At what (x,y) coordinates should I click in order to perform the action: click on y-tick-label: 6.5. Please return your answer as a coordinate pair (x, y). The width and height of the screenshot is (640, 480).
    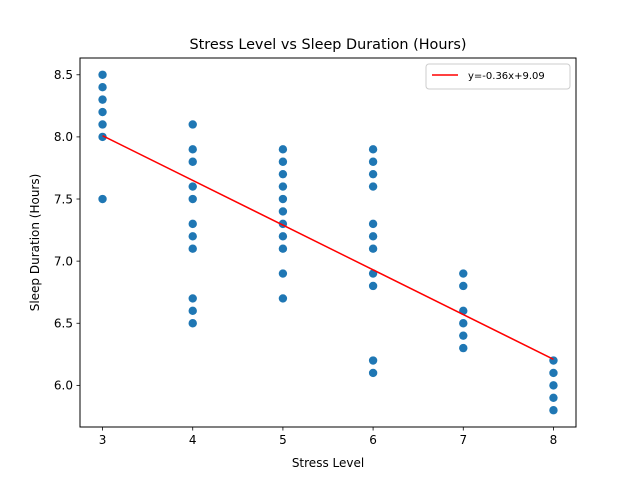
    Looking at the image, I should click on (63, 324).